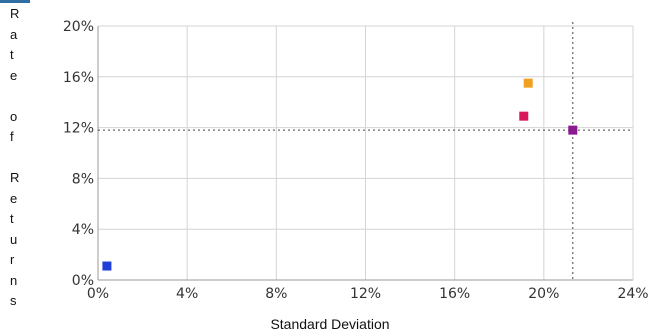  I want to click on x-tick-label: 4%, so click(187, 294).